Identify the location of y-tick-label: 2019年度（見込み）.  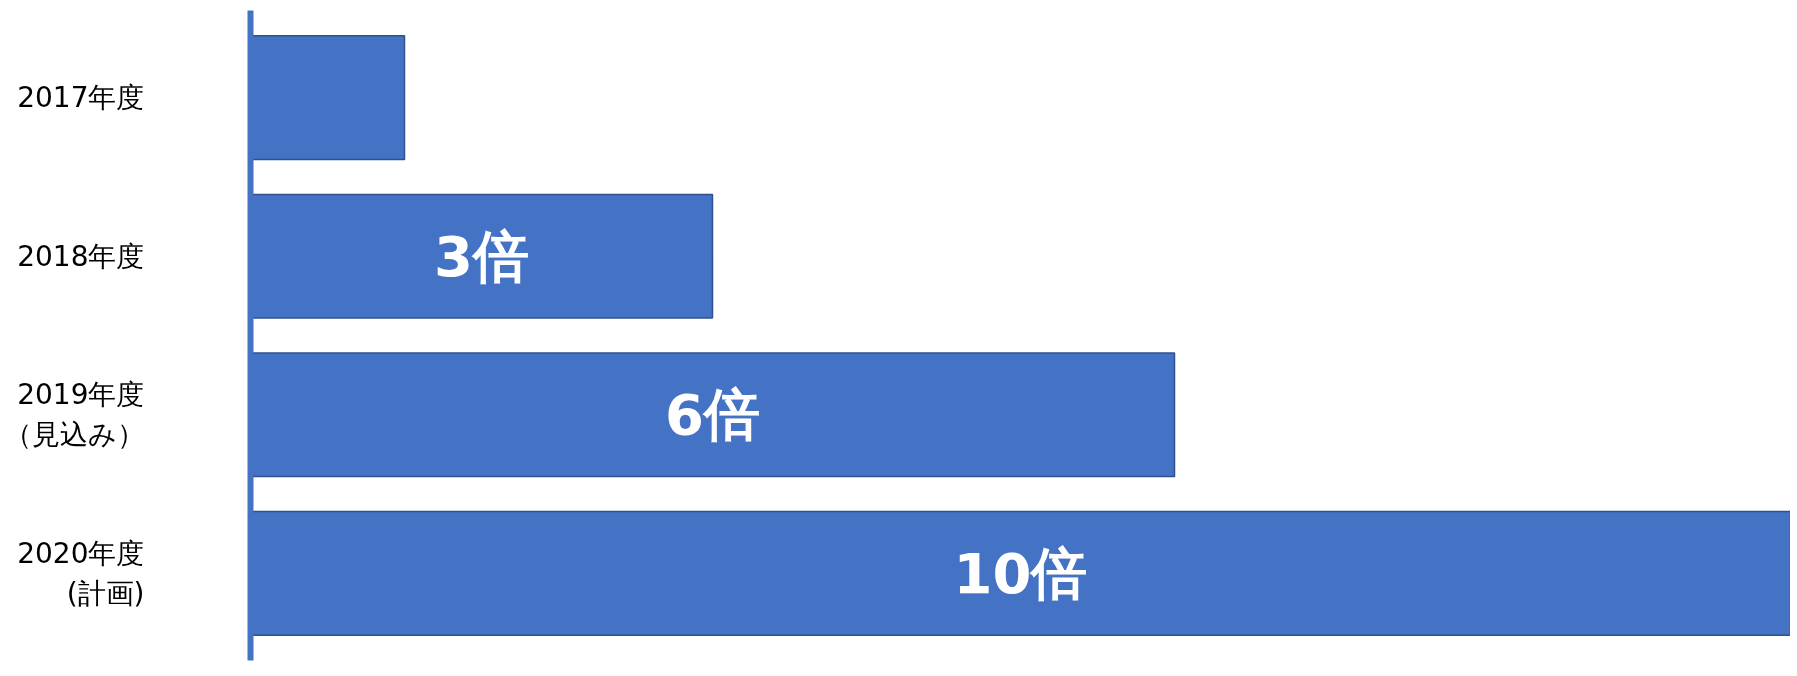
(74, 415).